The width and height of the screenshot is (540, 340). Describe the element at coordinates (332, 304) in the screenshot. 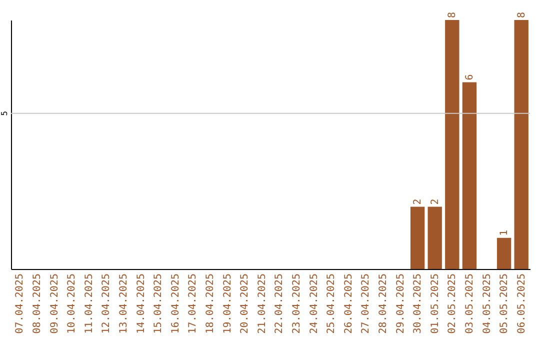

I see `x-tick-label: 25.04.2025` at that location.